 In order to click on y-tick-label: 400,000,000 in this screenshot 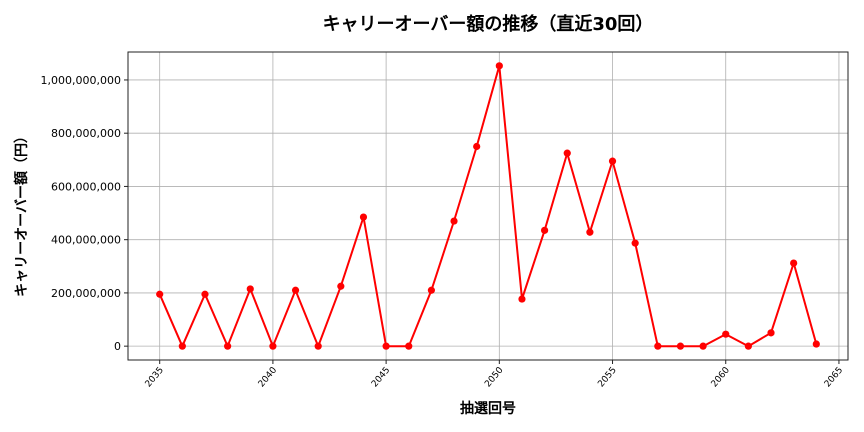, I will do `click(86, 240)`.